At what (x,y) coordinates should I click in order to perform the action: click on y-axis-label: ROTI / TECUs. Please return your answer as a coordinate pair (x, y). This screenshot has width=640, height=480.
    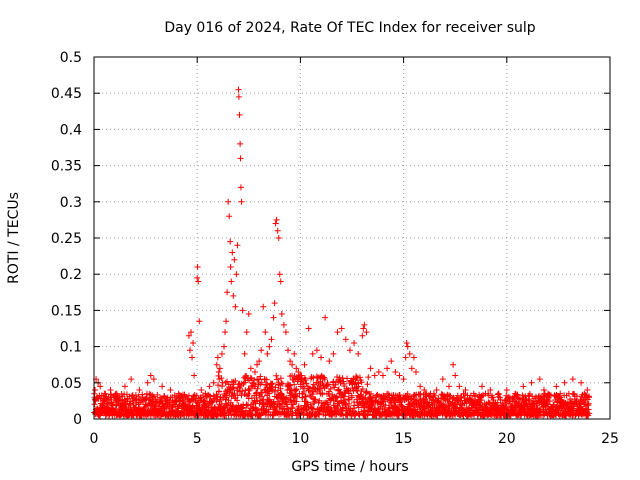
    Looking at the image, I should click on (14, 238).